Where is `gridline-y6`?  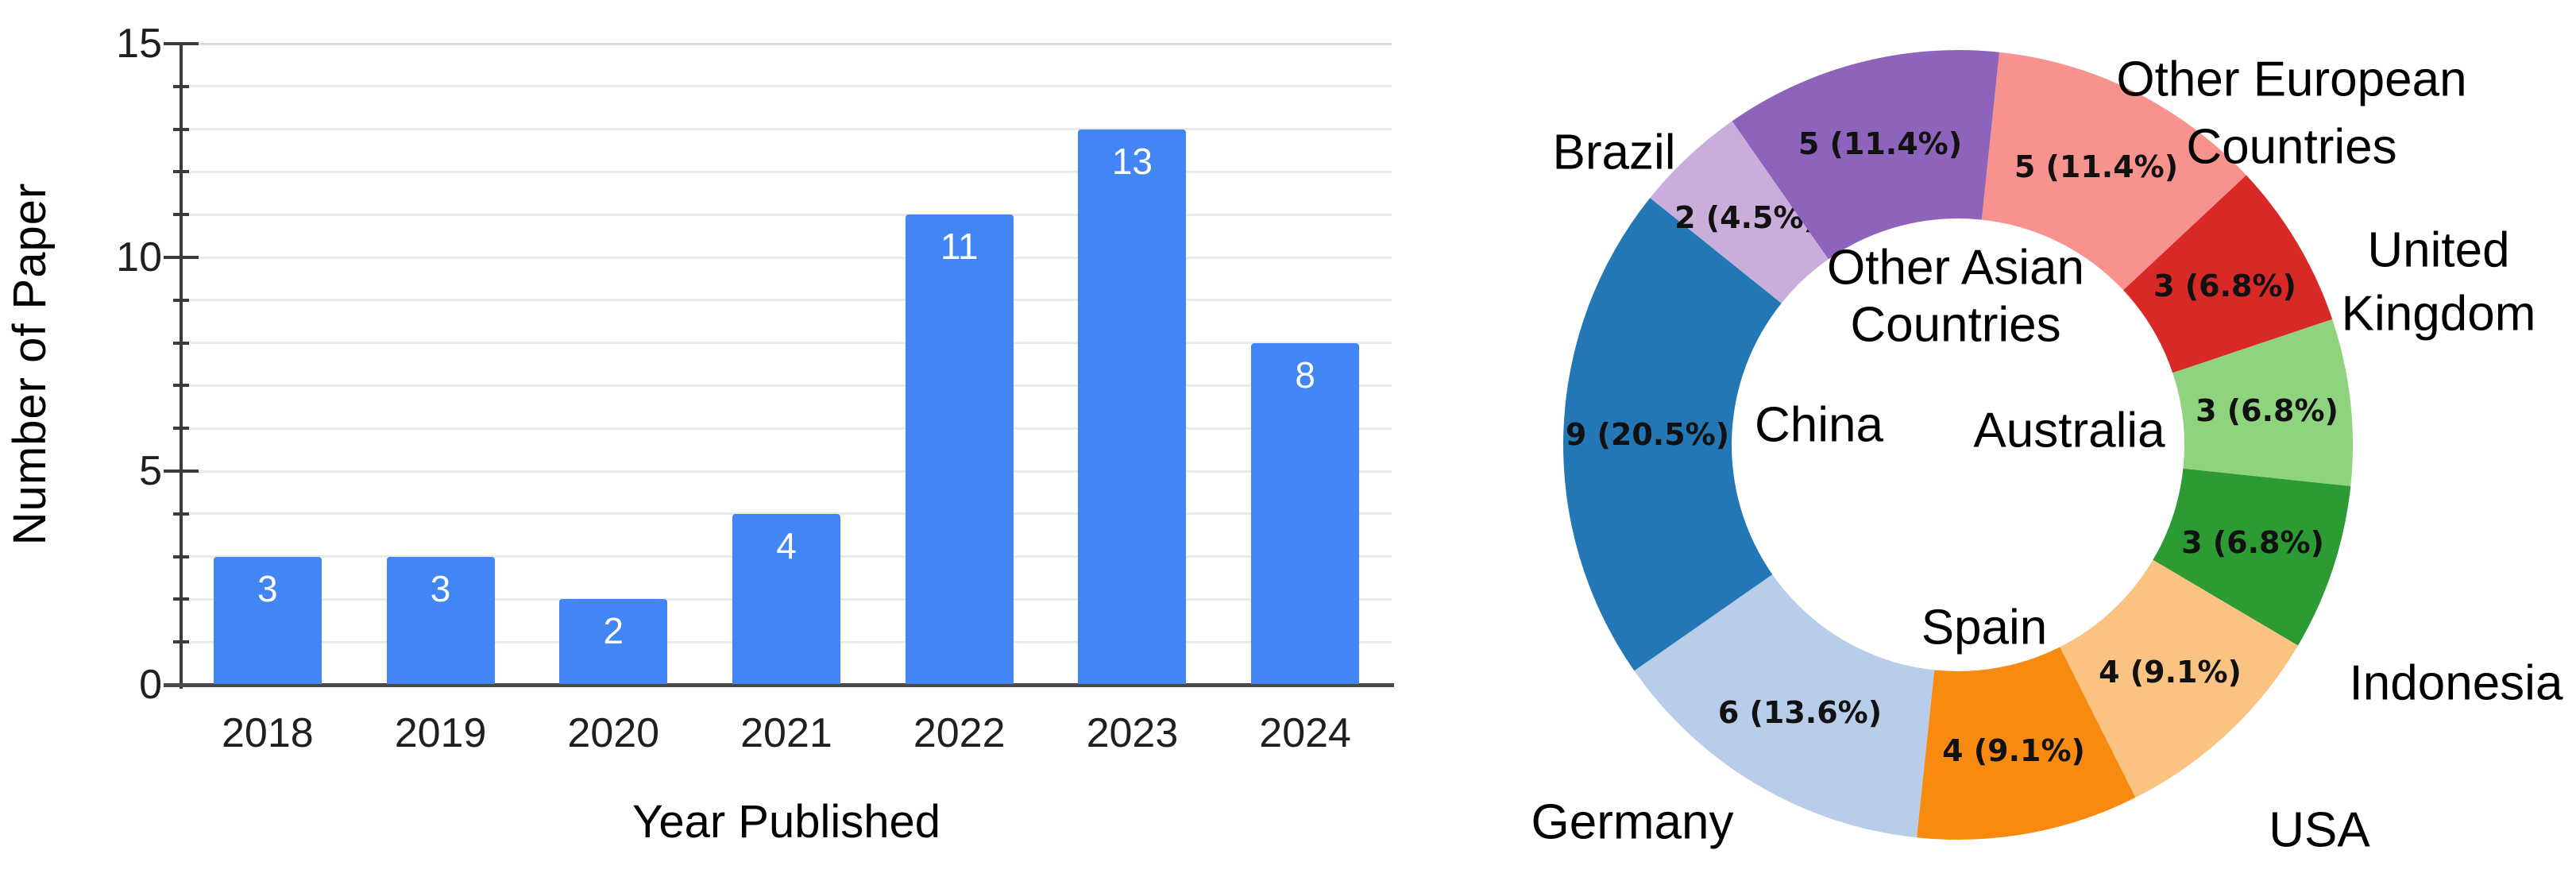
gridline-y6 is located at coordinates (786, 428).